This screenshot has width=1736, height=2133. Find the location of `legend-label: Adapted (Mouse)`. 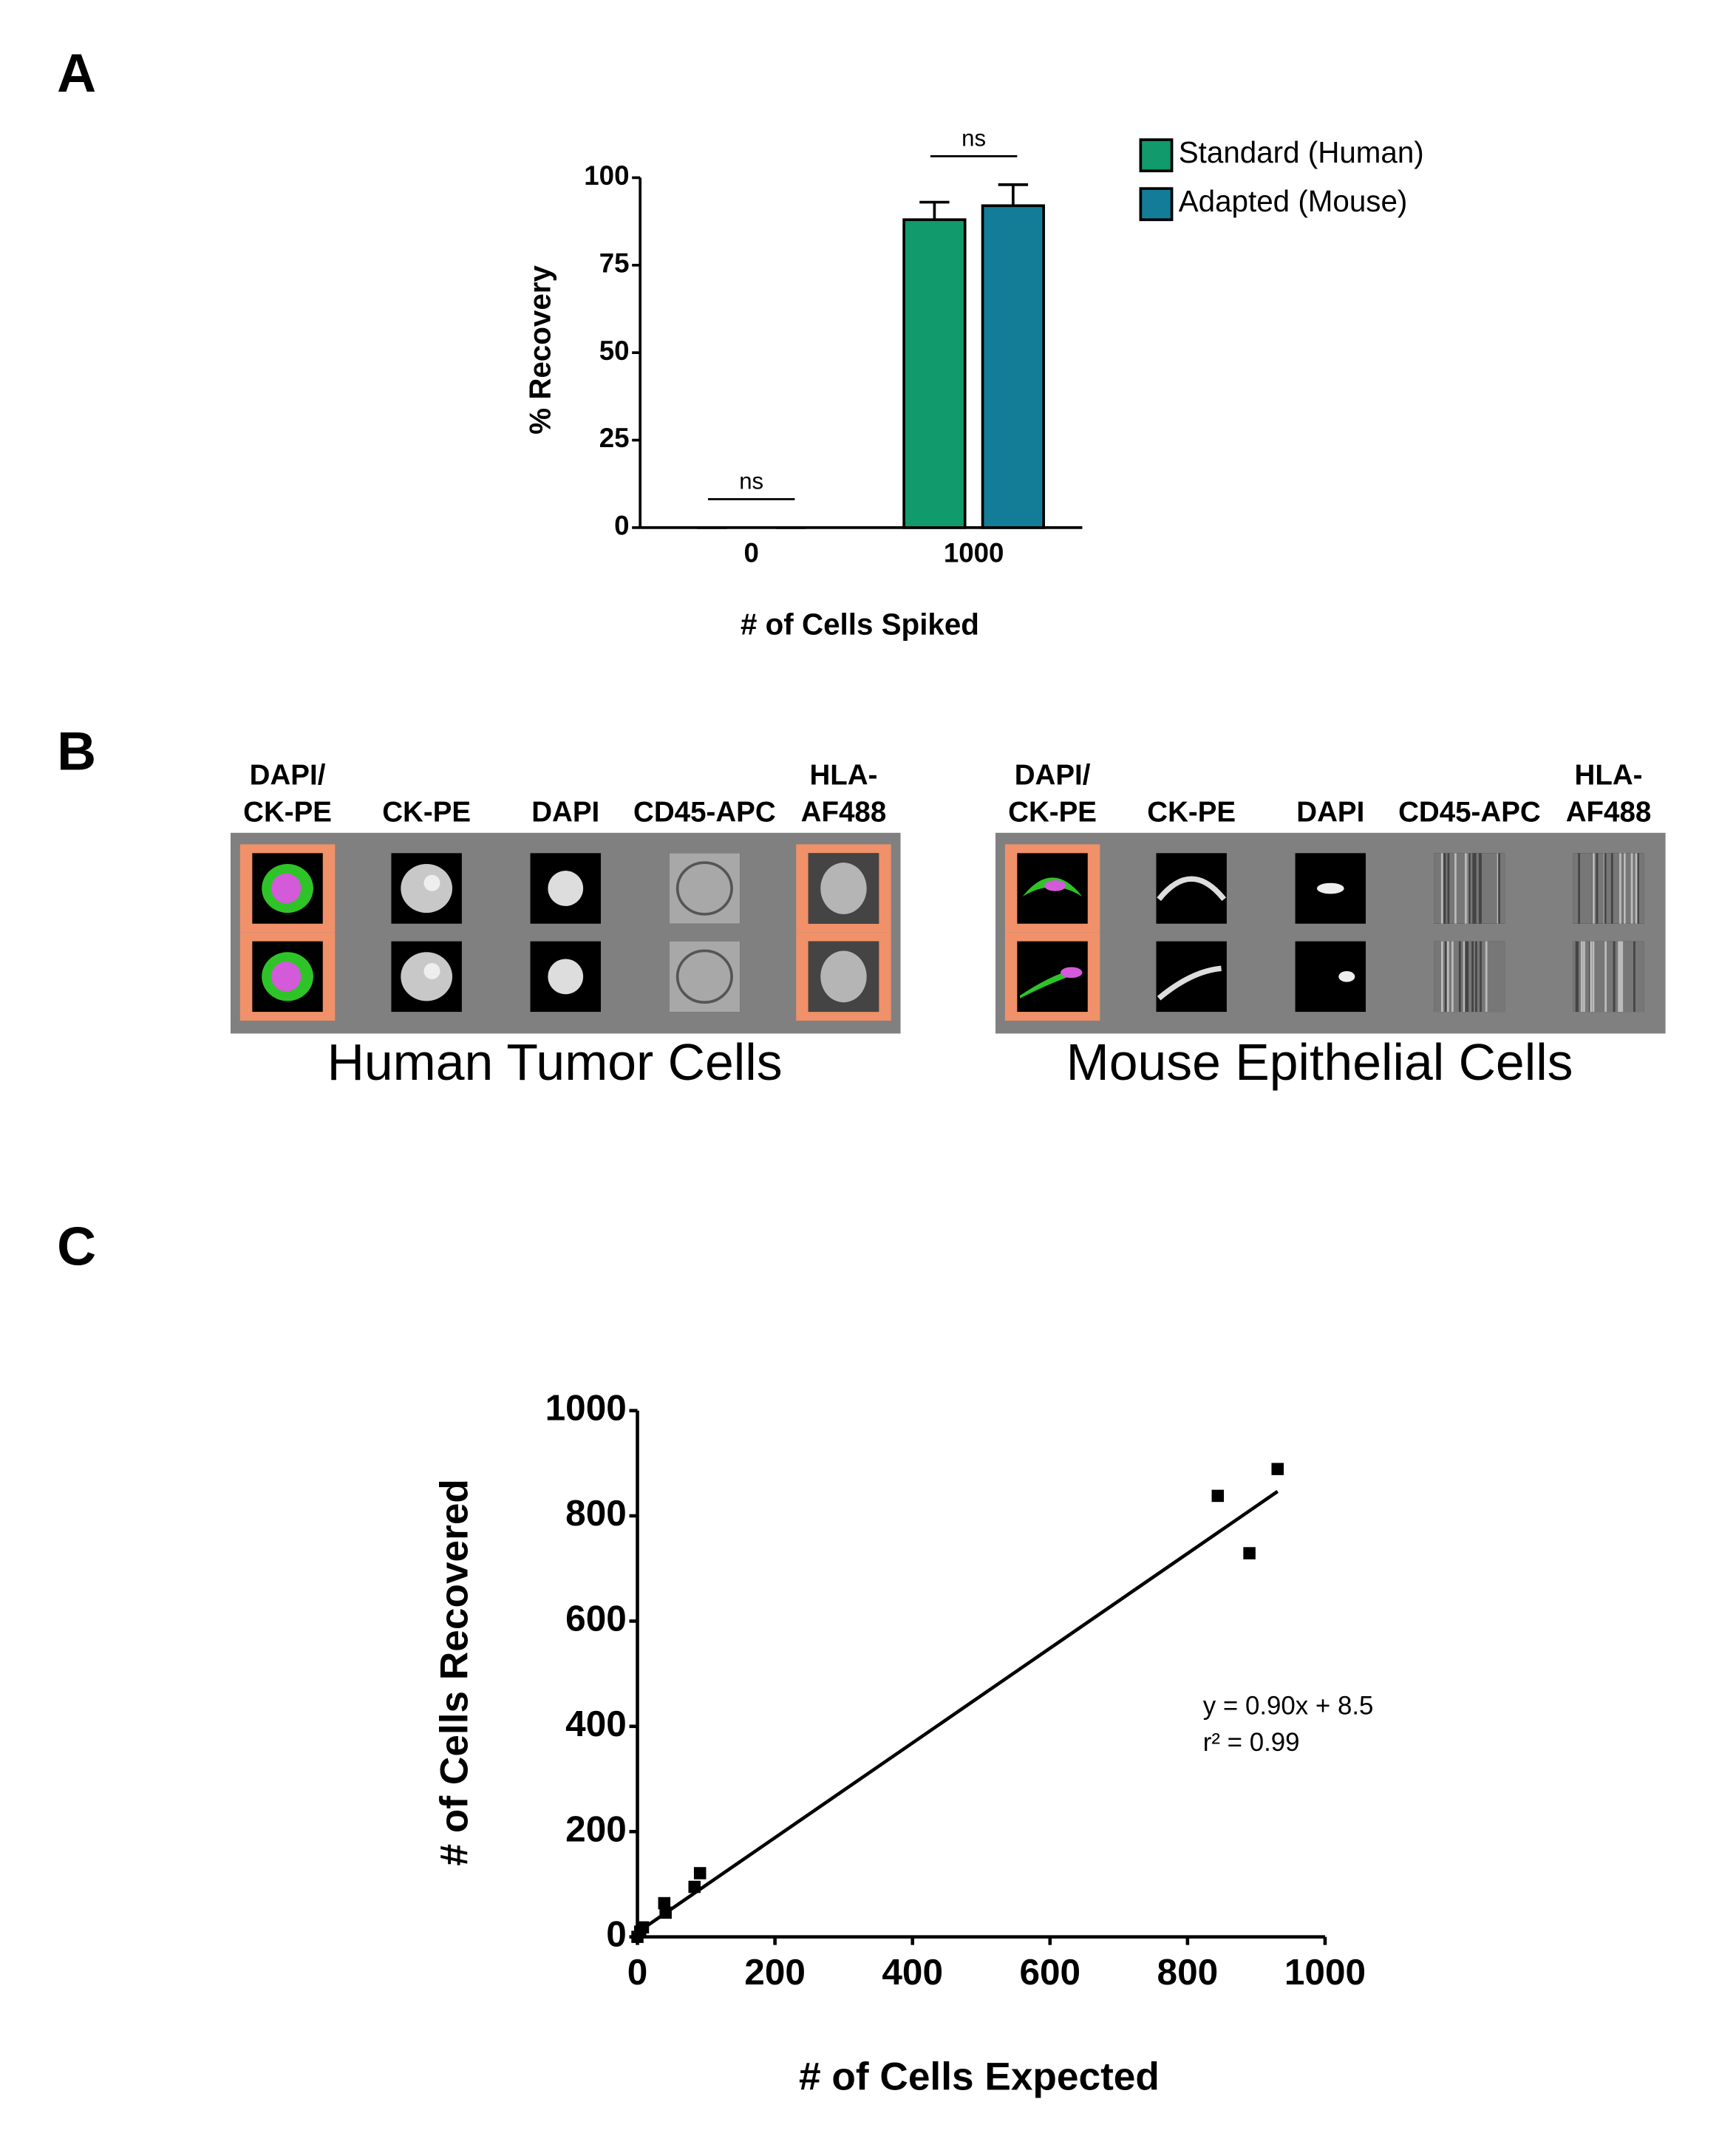

legend-label: Adapted (Mouse) is located at coordinates (1293, 201).